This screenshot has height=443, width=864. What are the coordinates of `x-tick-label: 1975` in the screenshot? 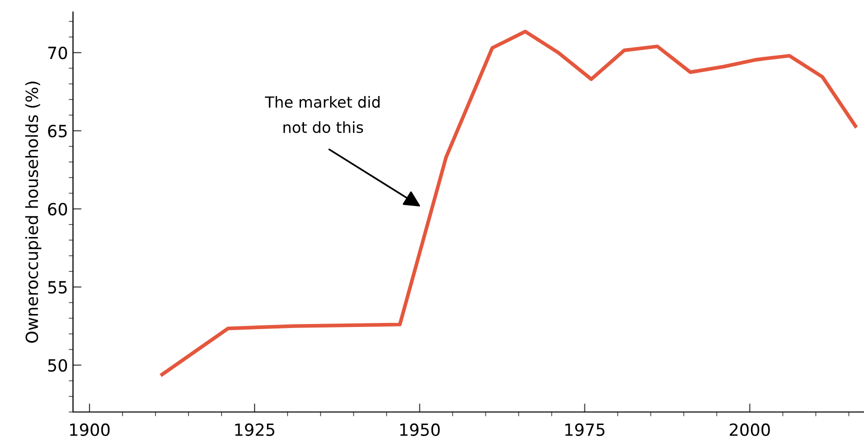 It's located at (584, 429).